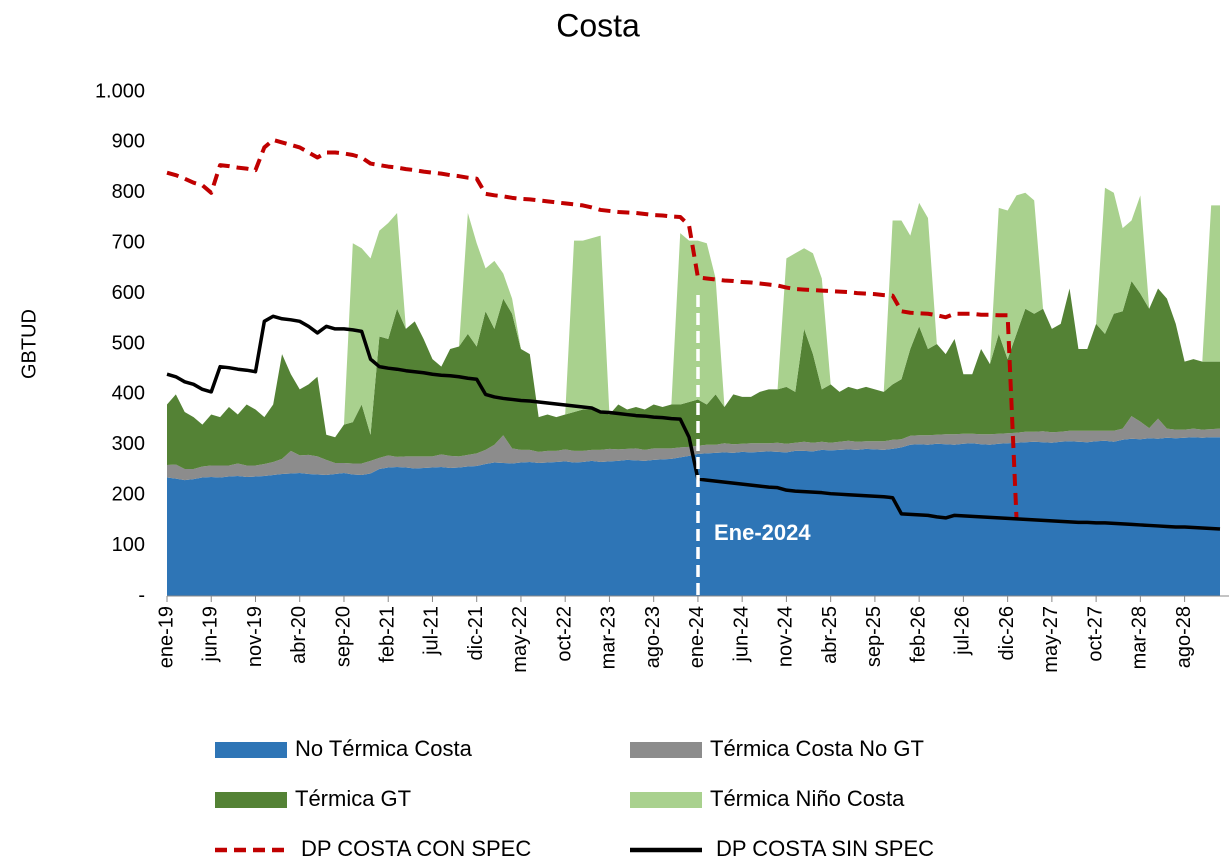 The image size is (1229, 860). I want to click on x-tick-label: abr-25, so click(830, 635).